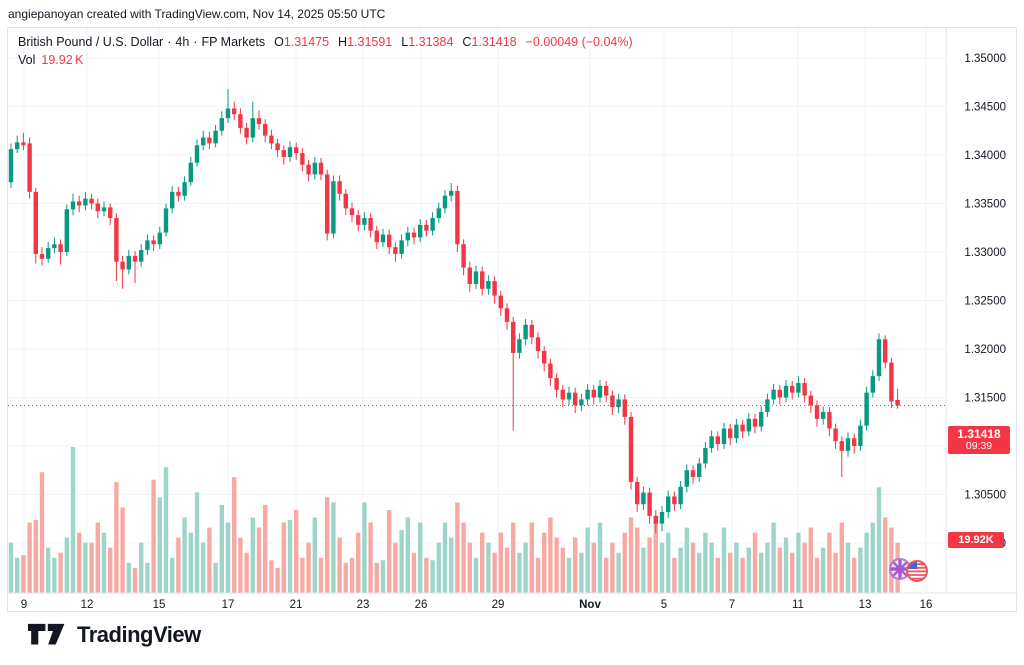 The height and width of the screenshot is (665, 1024). What do you see at coordinates (159, 605) in the screenshot?
I see `time-axis-label: 15` at bounding box center [159, 605].